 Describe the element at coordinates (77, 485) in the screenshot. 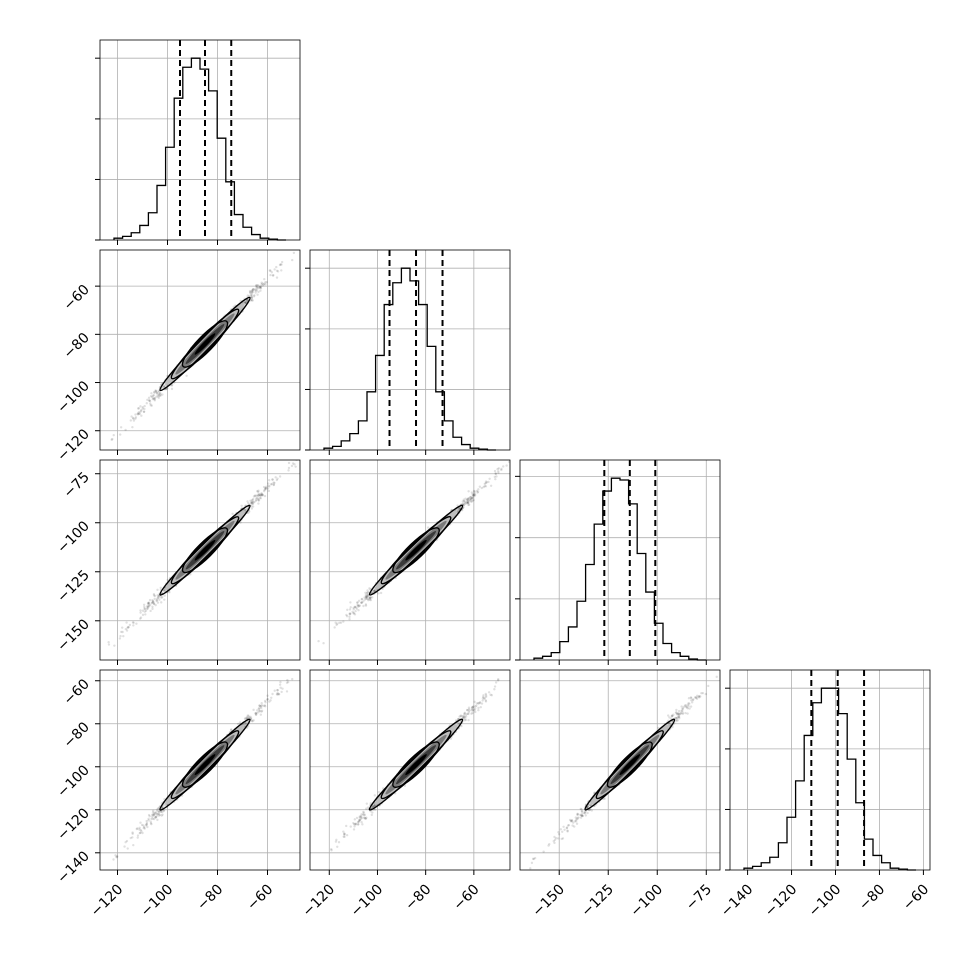

I see `y-tick-label: −75` at that location.